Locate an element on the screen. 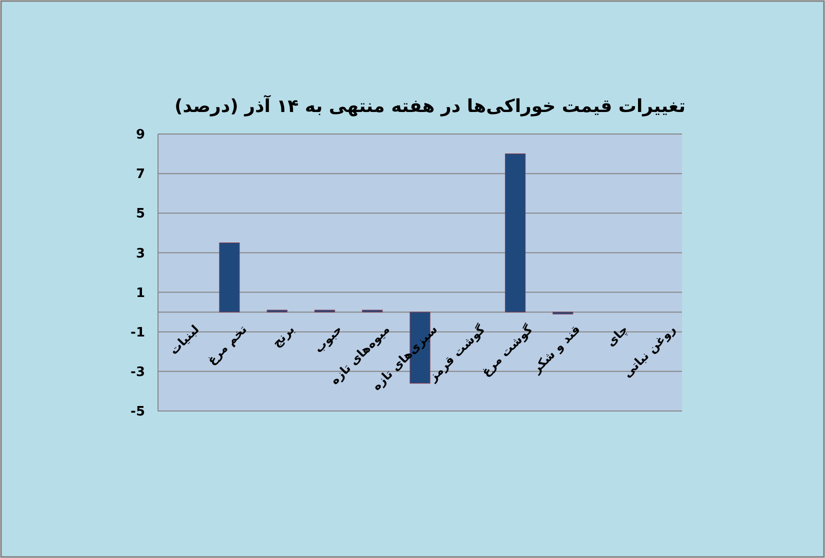 This screenshot has width=825, height=558. x-tick-label: چای is located at coordinates (617, 336).